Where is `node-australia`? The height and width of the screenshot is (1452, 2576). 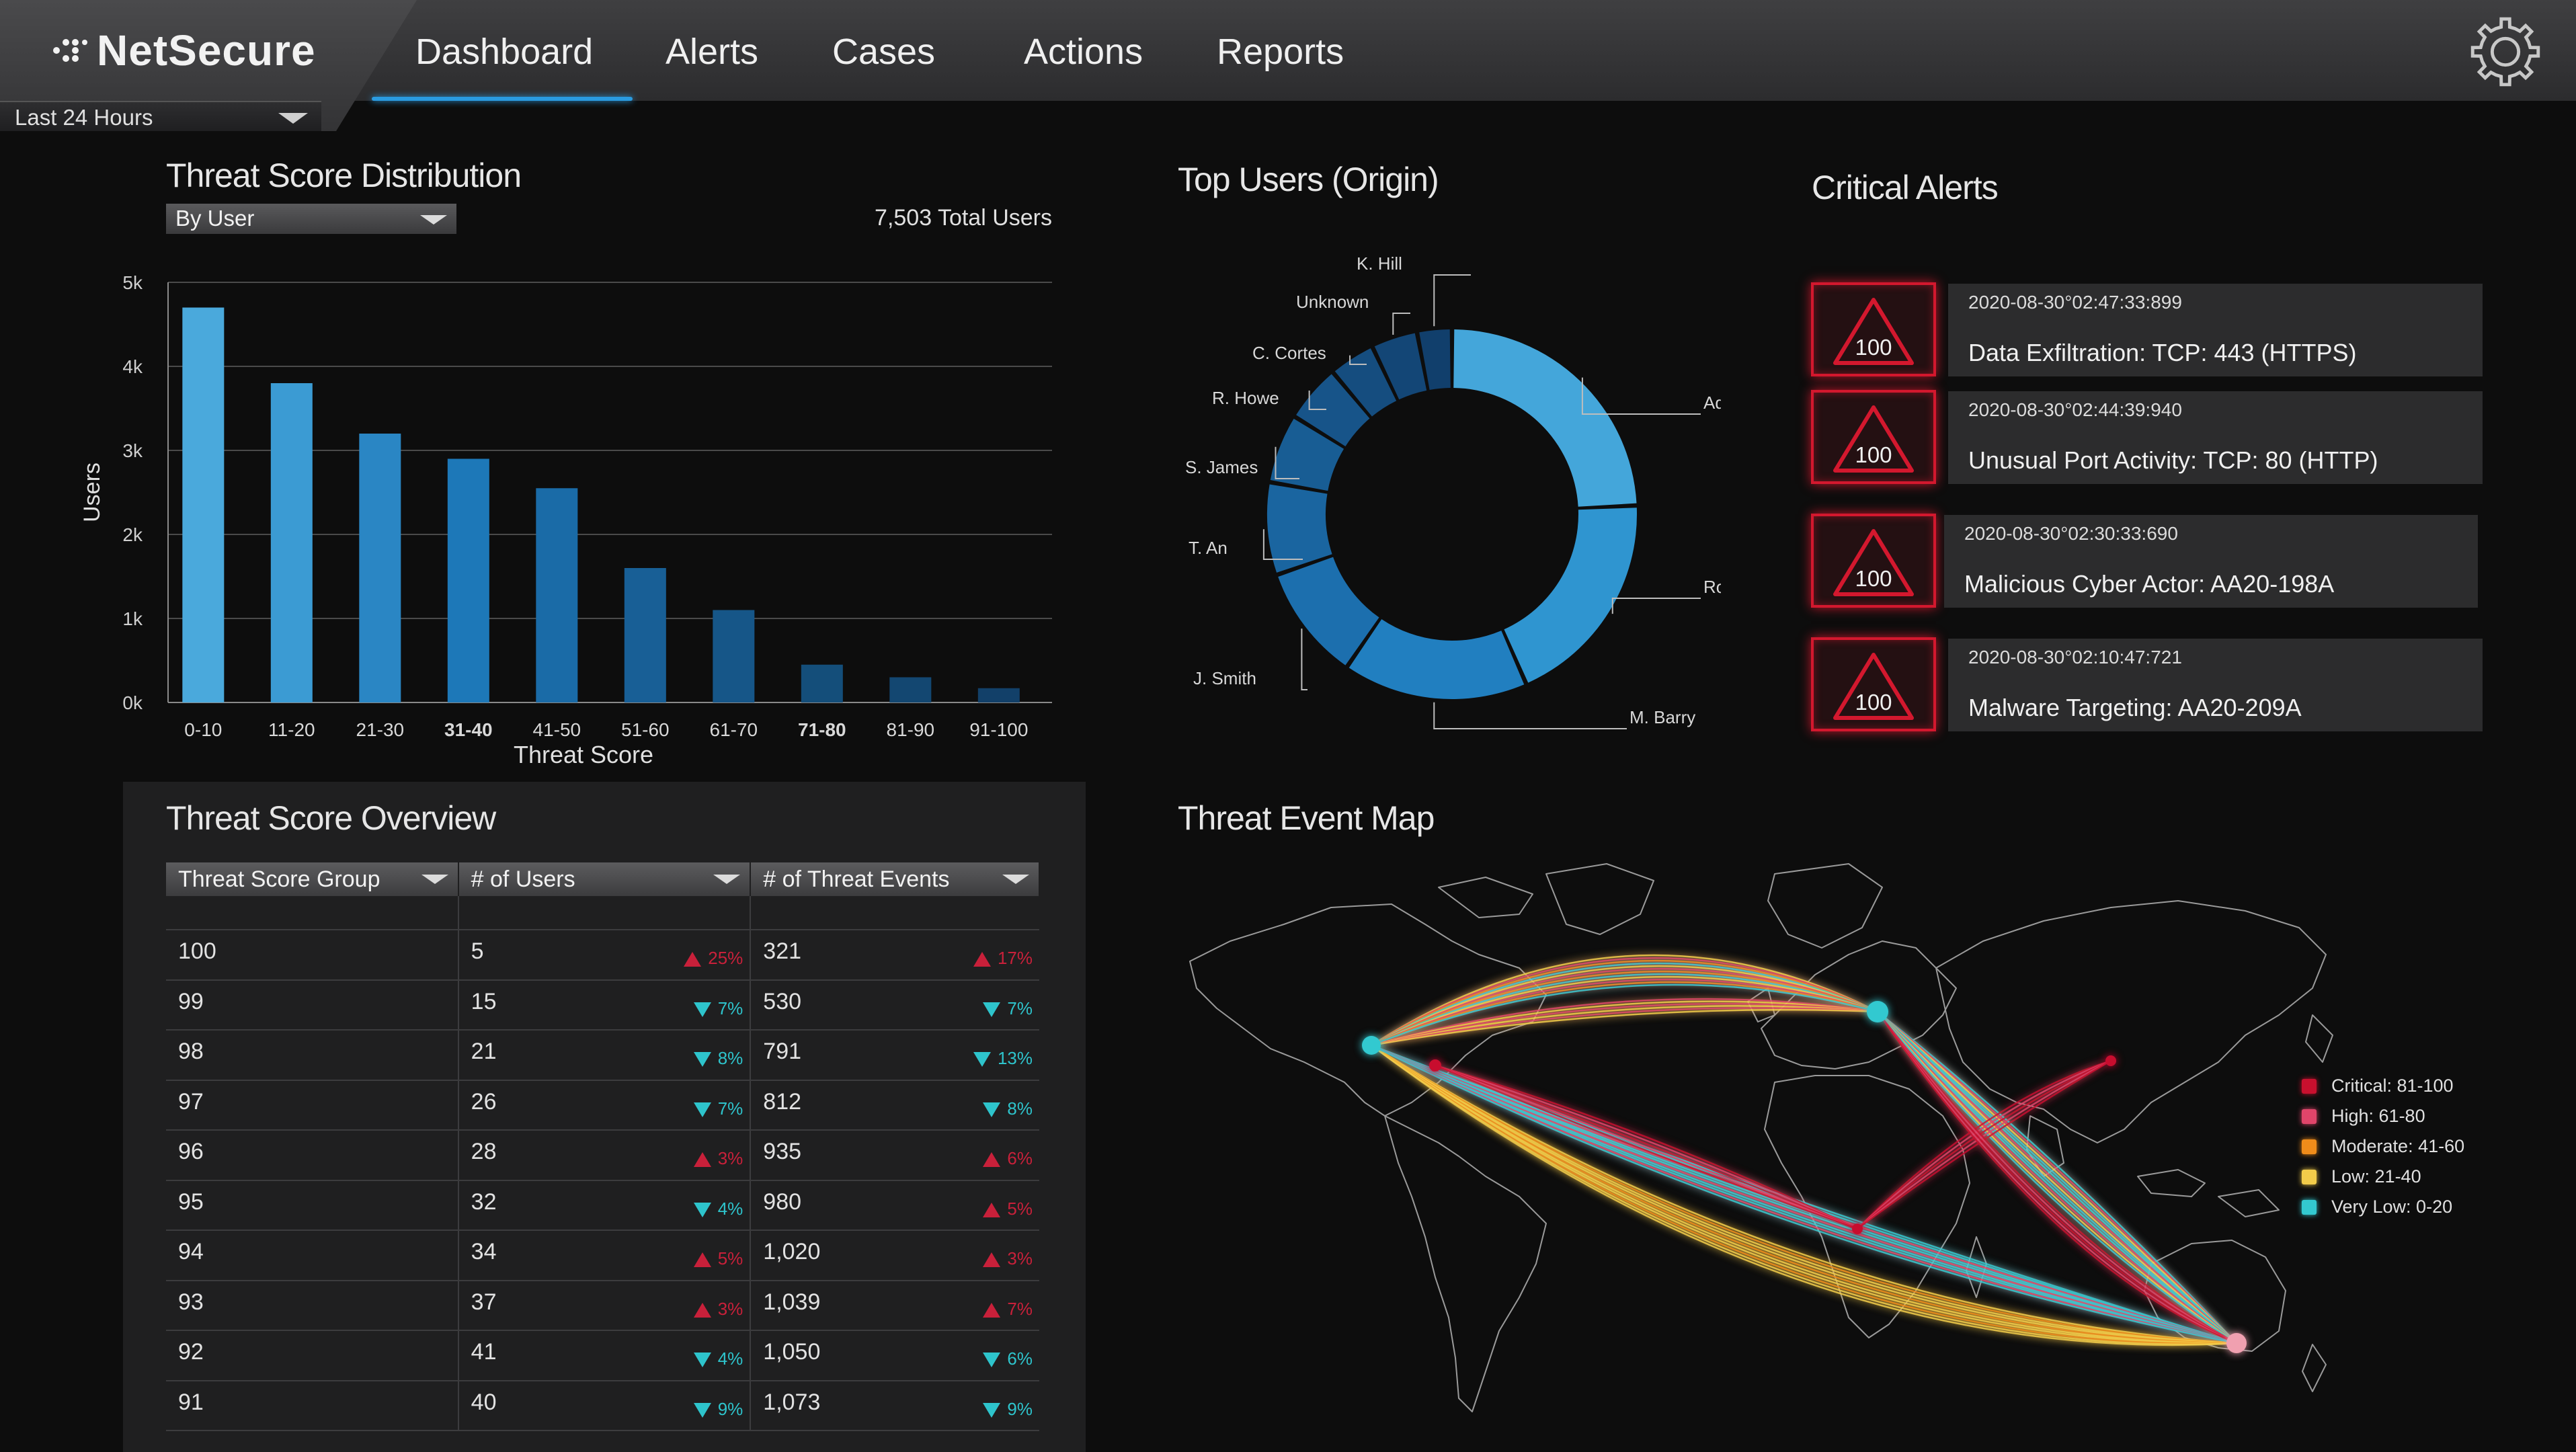 node-australia is located at coordinates (2236, 1343).